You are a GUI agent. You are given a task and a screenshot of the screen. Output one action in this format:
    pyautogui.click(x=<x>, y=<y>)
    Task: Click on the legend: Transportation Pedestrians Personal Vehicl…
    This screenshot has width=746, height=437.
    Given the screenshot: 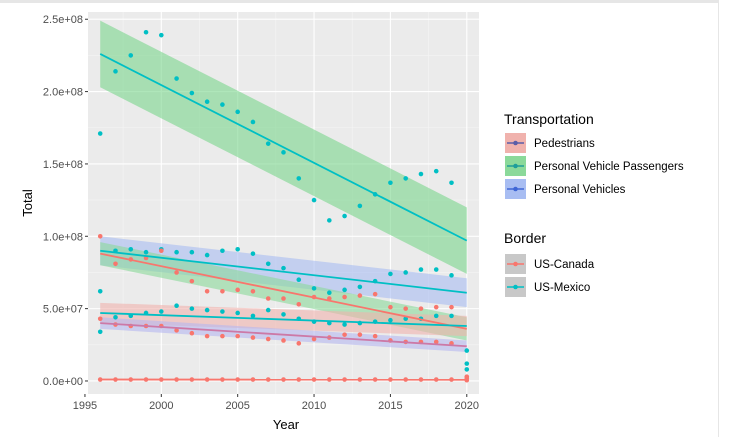 What is the action you would take?
    pyautogui.click(x=594, y=204)
    